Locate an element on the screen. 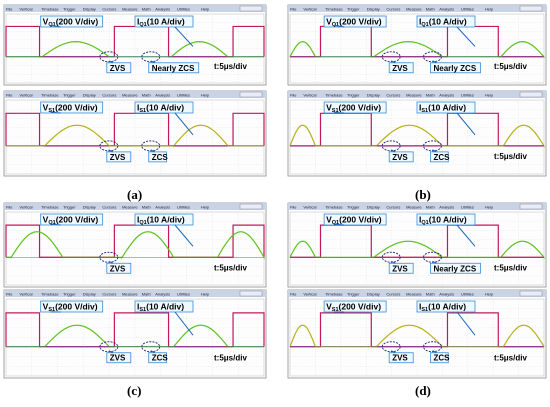  timebase-label: t:5μs/div is located at coordinates (510, 156).